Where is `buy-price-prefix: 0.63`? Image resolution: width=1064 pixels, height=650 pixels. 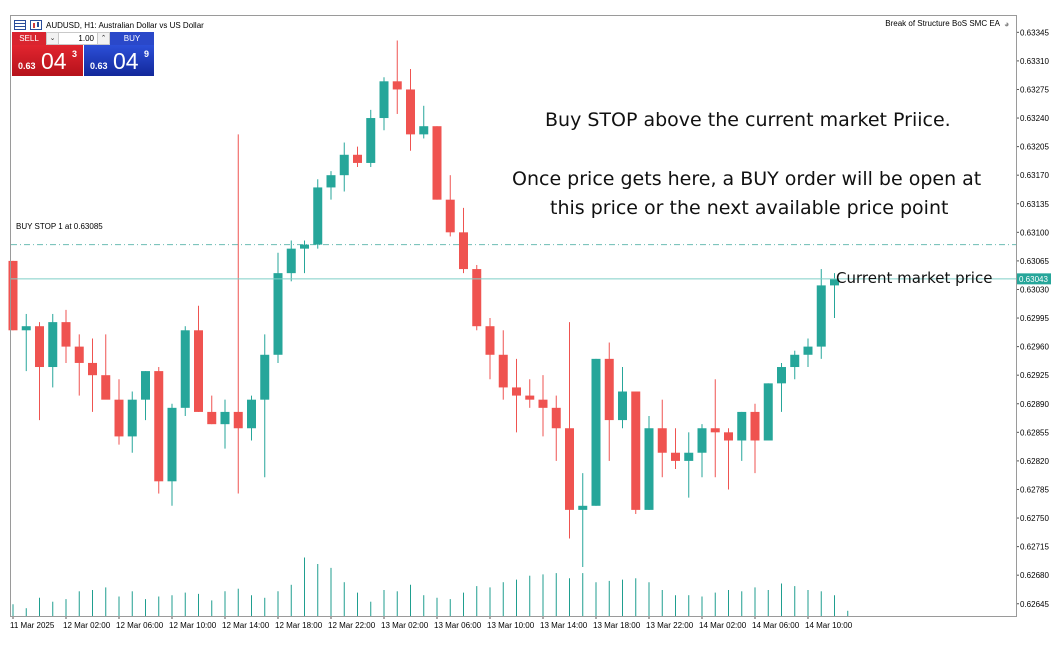 buy-price-prefix: 0.63 is located at coordinates (99, 66).